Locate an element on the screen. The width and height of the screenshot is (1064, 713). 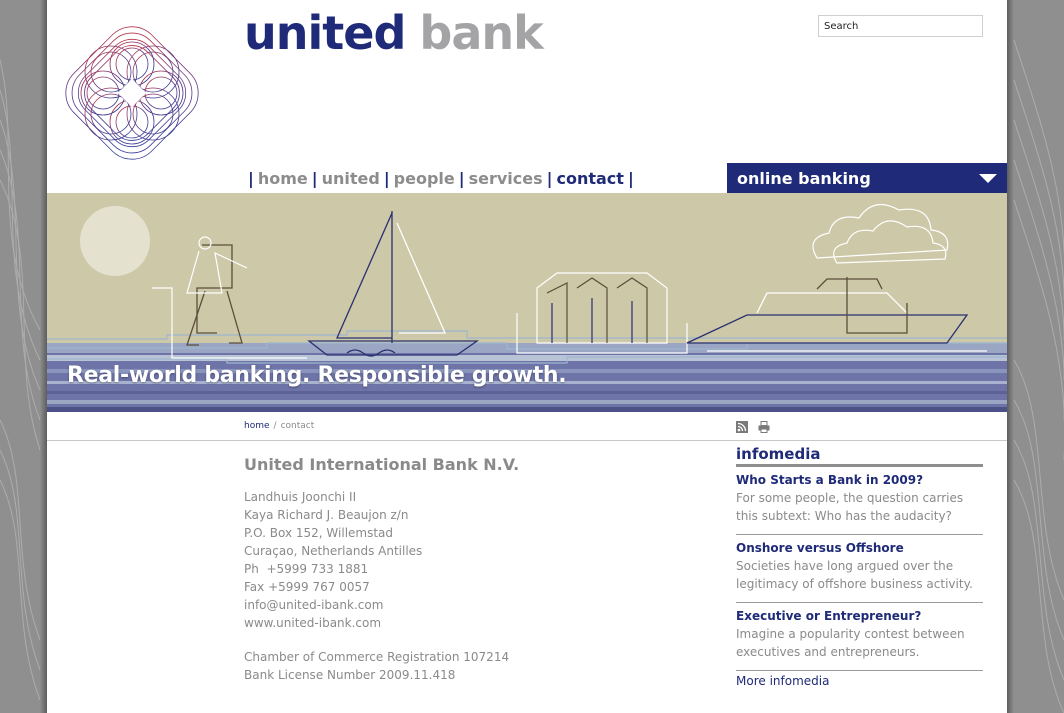
article-title-link: Executive or Entrepreneur? is located at coordinates (829, 616).